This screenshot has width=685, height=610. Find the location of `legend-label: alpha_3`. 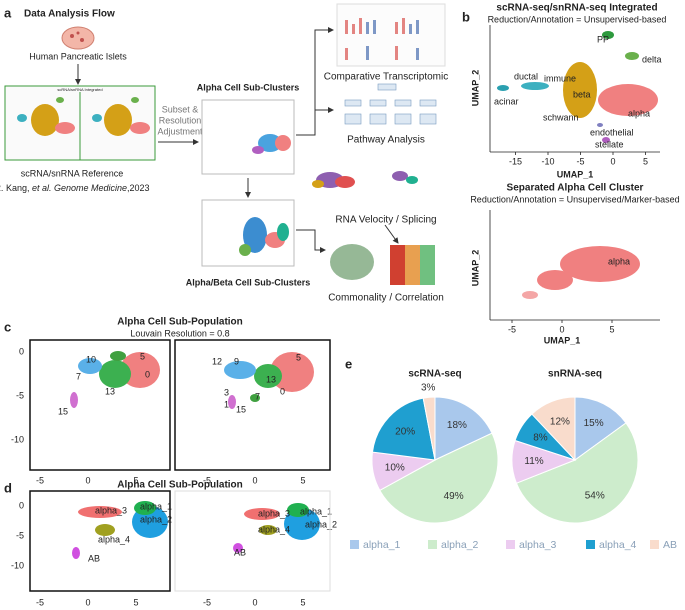

legend-label: alpha_3 is located at coordinates (538, 545).